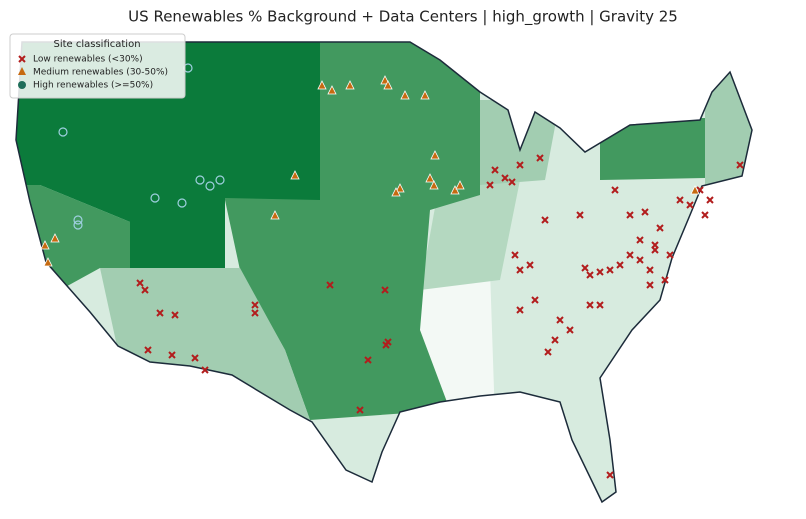 The width and height of the screenshot is (806, 519). Describe the element at coordinates (88, 60) in the screenshot. I see `legend-entry: Low renewables (<30%)` at that location.